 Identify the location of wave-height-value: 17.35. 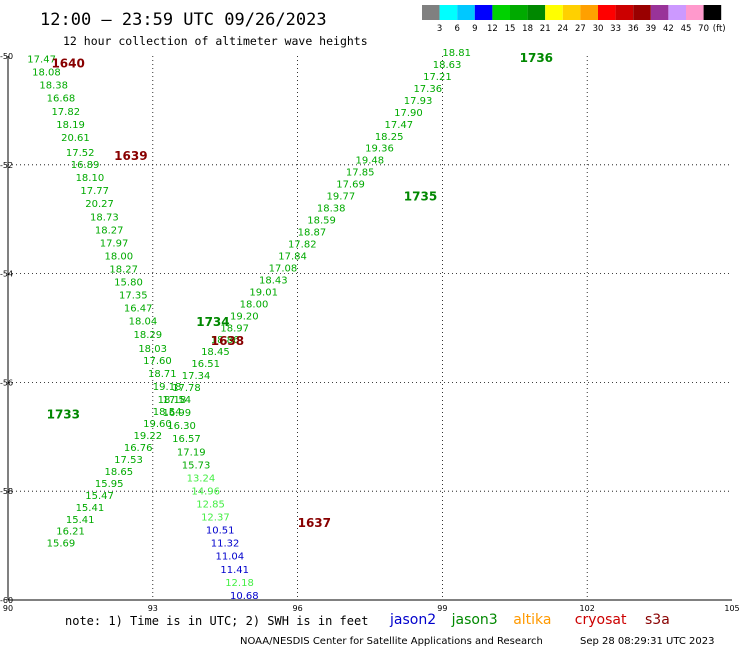
(133, 296).